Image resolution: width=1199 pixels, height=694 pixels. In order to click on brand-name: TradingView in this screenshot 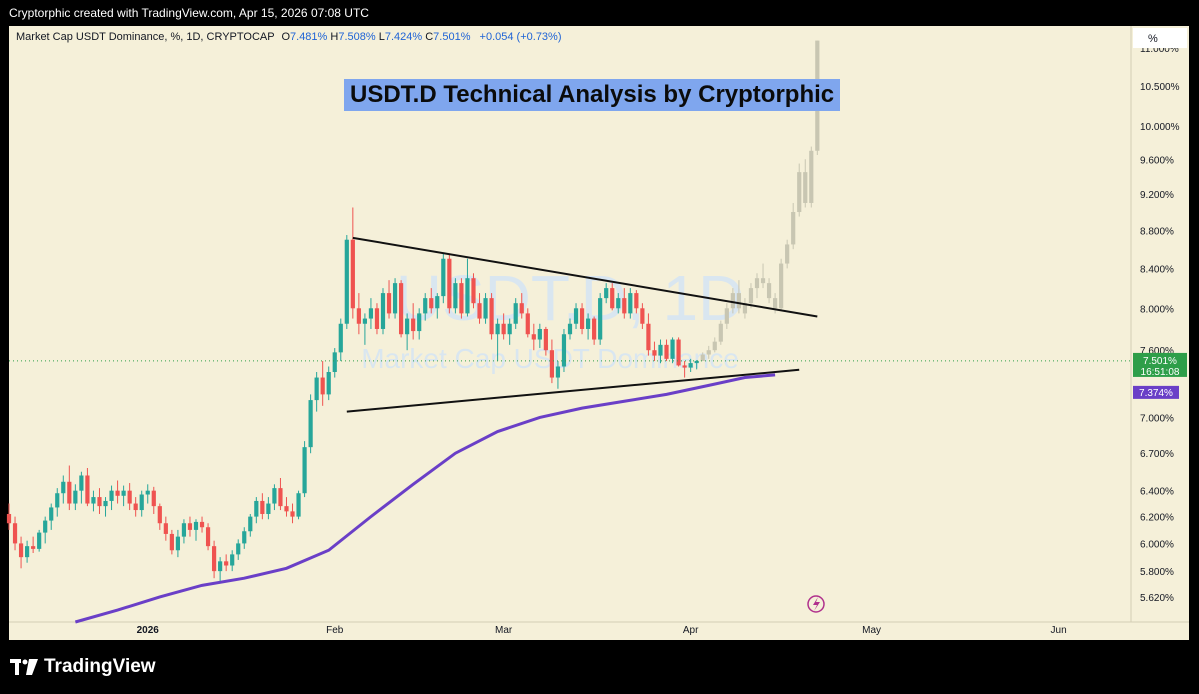, I will do `click(100, 666)`.